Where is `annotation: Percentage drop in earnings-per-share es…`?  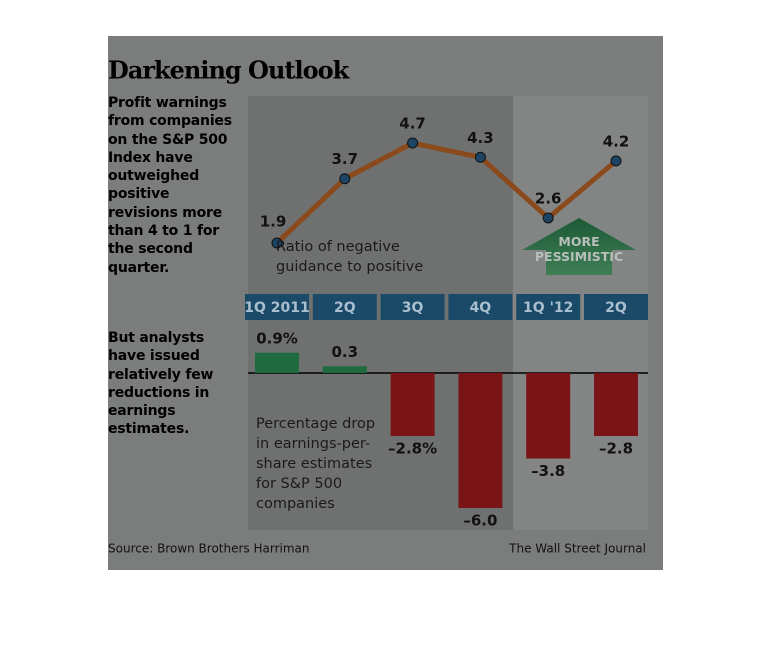 annotation: Percentage drop in earnings-per-share es… is located at coordinates (316, 464).